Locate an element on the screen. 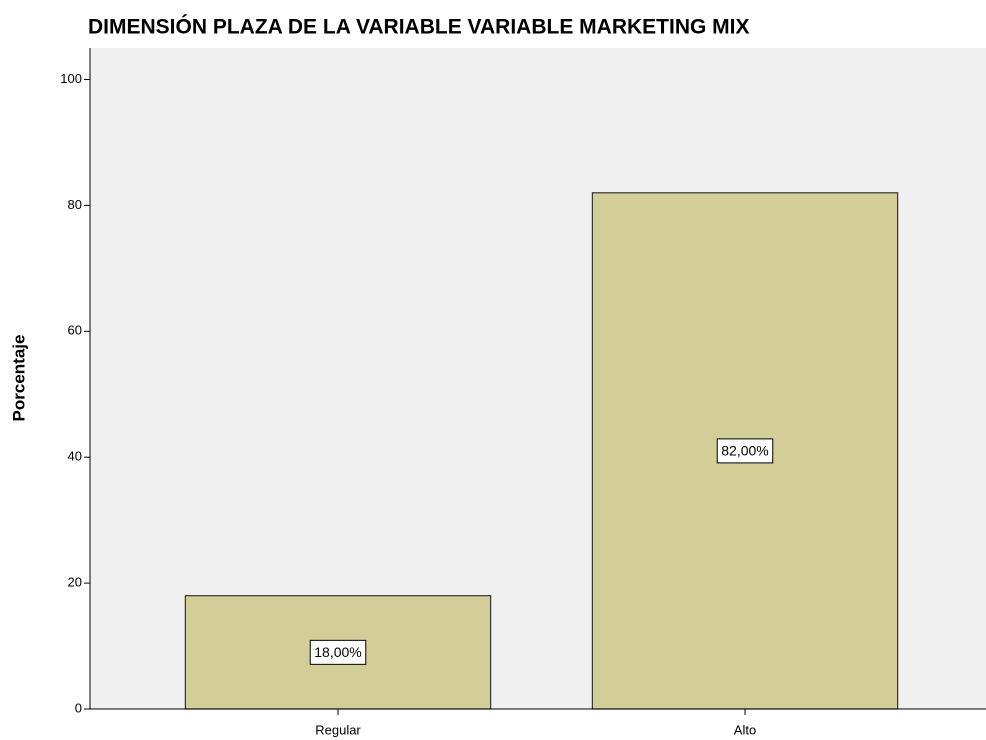  value-label: 18,00% is located at coordinates (337, 652).